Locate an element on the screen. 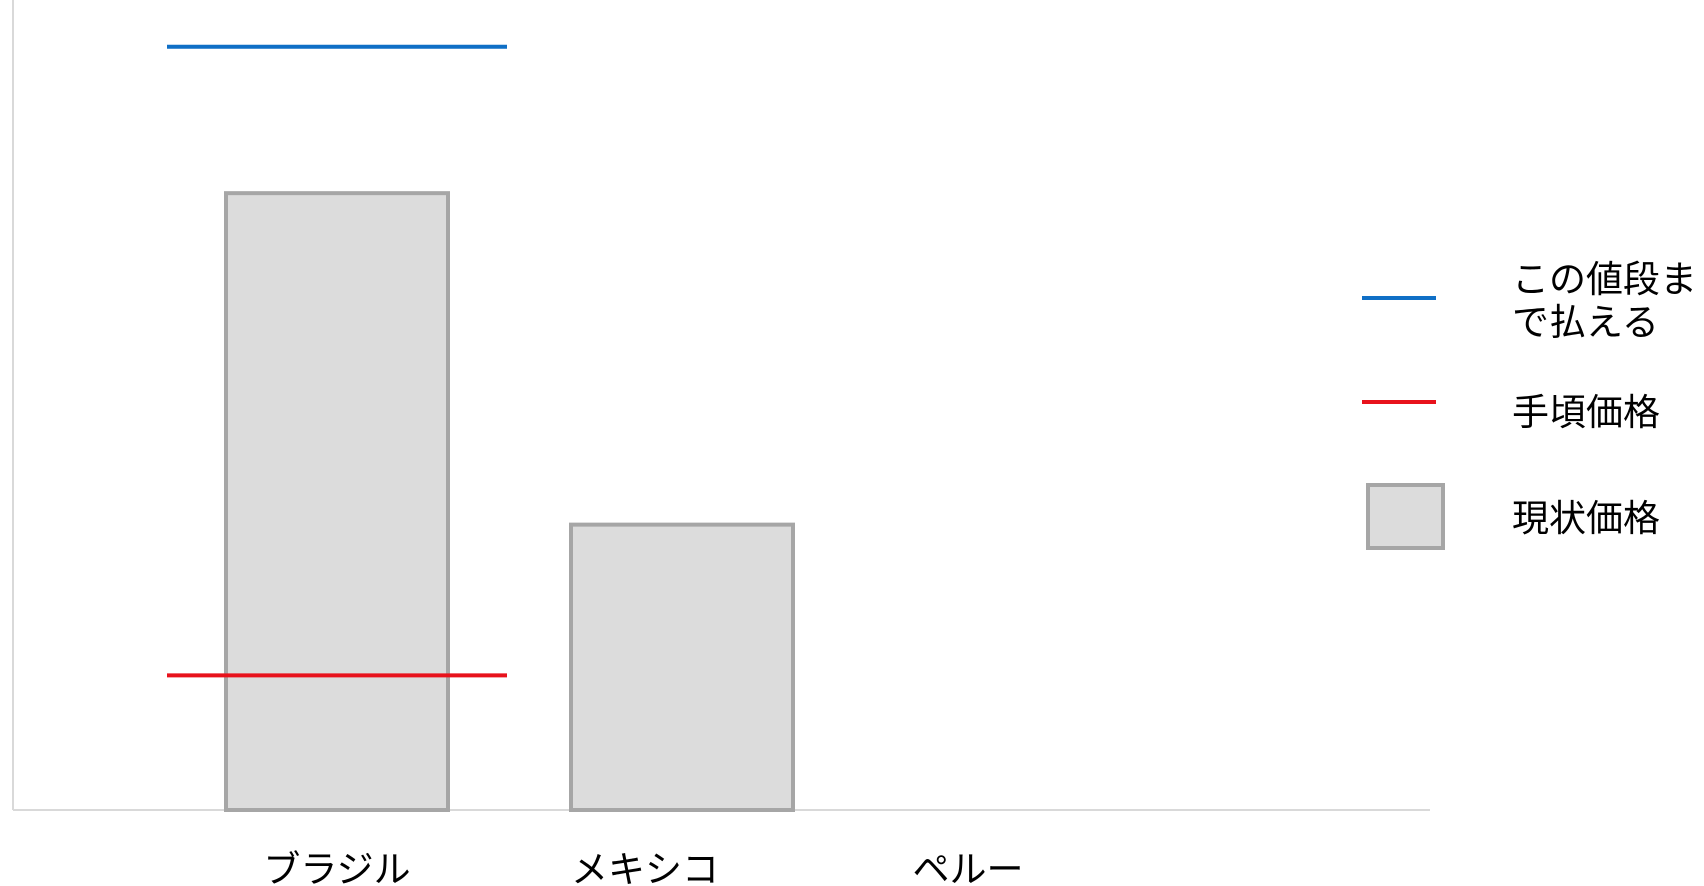 Image resolution: width=1704 pixels, height=886 pixels. legend: この値段ま で払える 手頃価格 現状価格 is located at coordinates (1529, 404).